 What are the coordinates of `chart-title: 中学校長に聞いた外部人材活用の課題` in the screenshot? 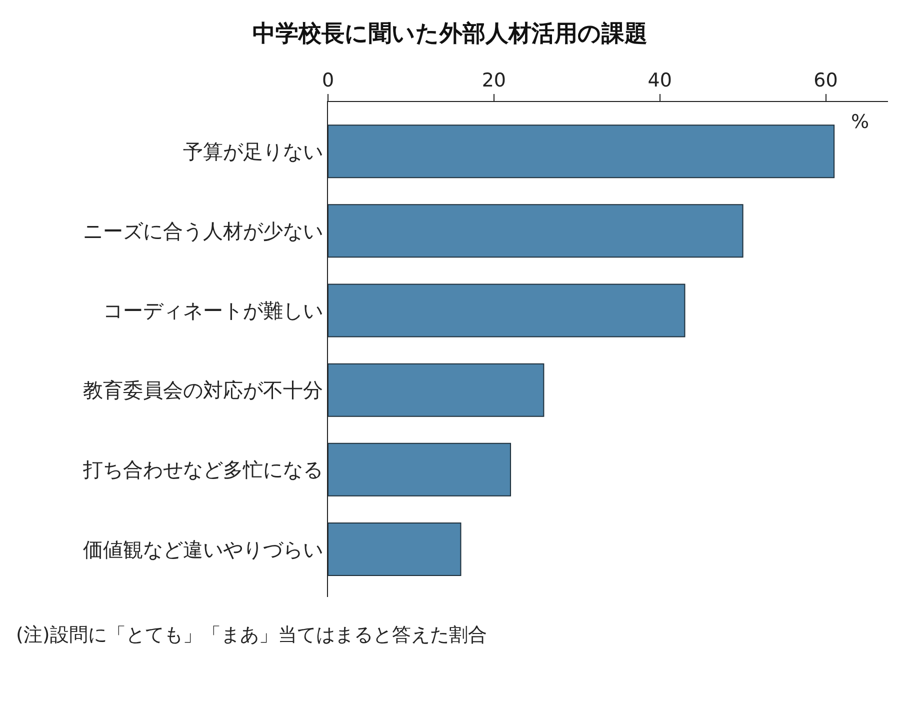 It's located at (450, 33).